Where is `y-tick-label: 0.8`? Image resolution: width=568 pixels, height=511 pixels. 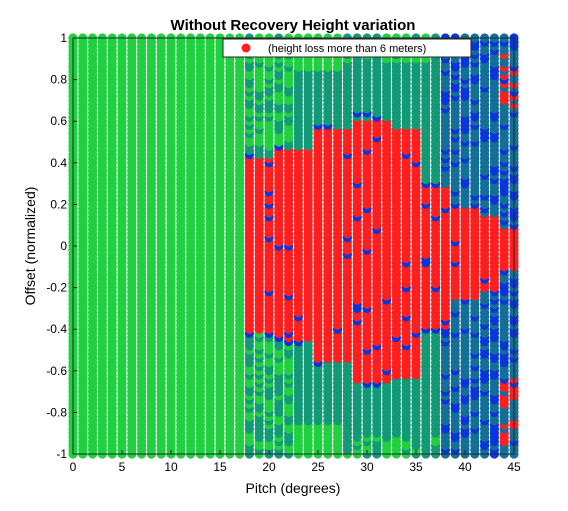
y-tick-label: 0.8 is located at coordinates (58, 80).